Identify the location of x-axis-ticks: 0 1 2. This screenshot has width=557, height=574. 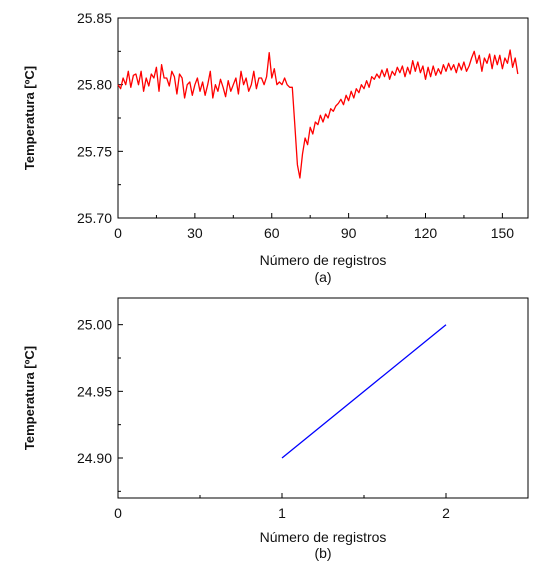
(282, 507).